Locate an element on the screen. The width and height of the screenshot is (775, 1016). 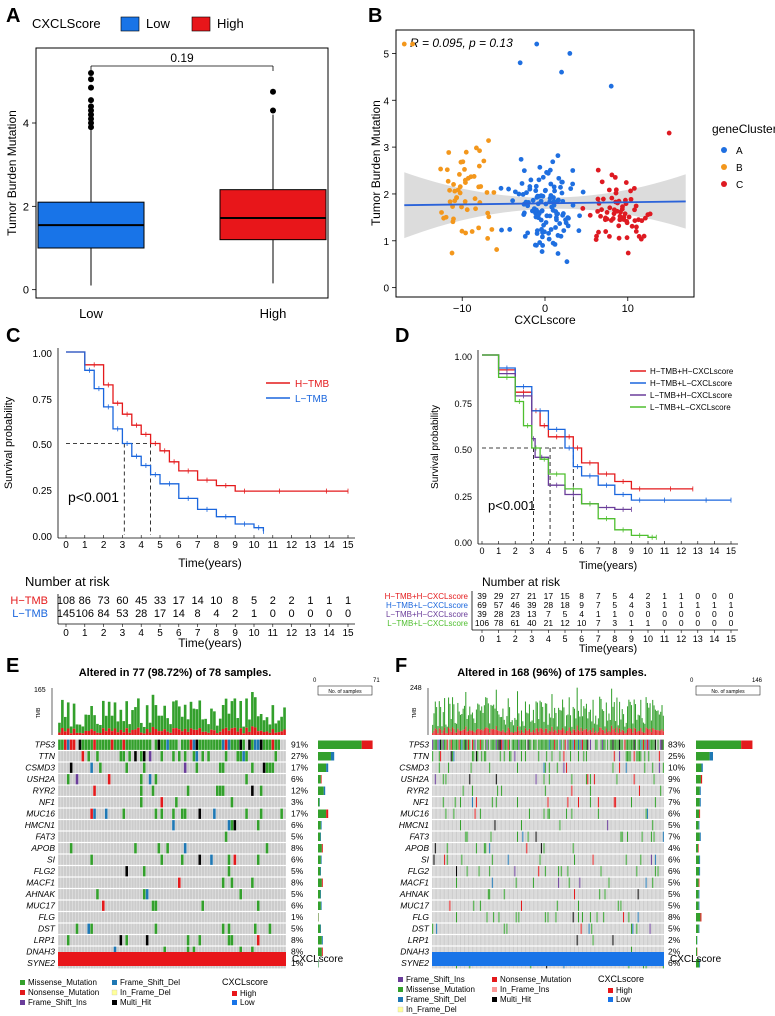
risk-label-htmb: H−TMB is located at coordinates (29, 601).